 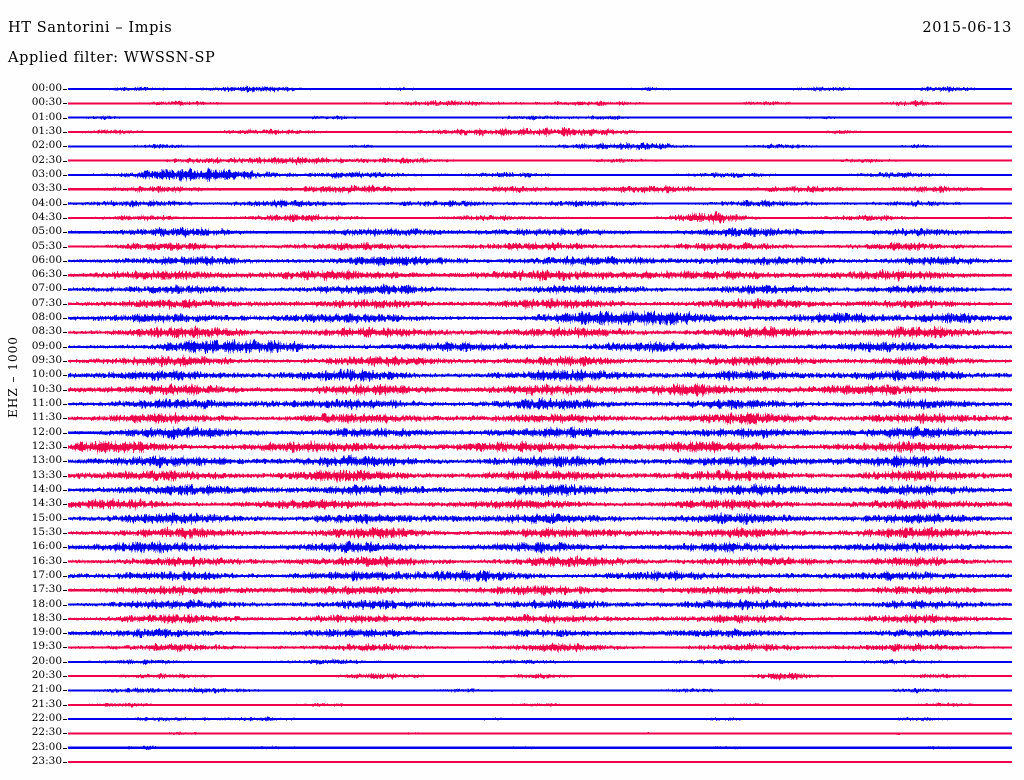 What do you see at coordinates (46, 589) in the screenshot?
I see `time-axis-label: 17:30` at bounding box center [46, 589].